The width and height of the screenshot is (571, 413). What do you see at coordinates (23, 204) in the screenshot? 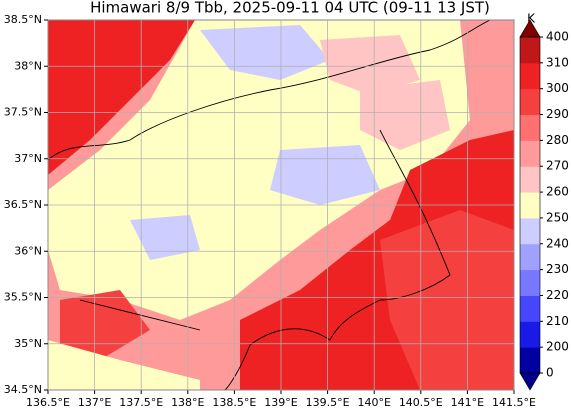
I see `y-tick-label: 36.5°N` at bounding box center [23, 204].